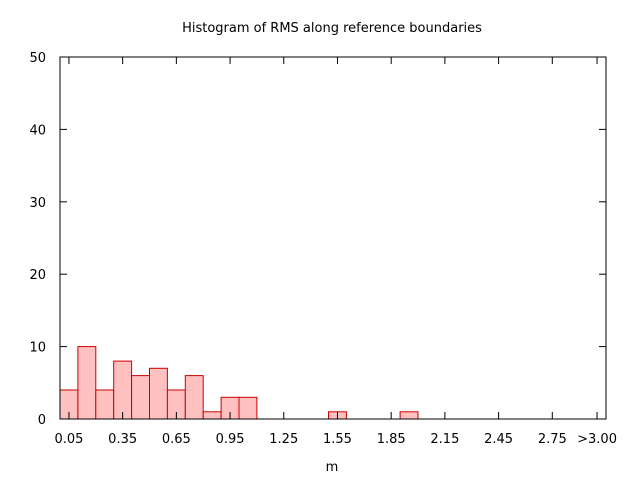  Describe the element at coordinates (37, 58) in the screenshot. I see `y-tick-label: 50` at that location.